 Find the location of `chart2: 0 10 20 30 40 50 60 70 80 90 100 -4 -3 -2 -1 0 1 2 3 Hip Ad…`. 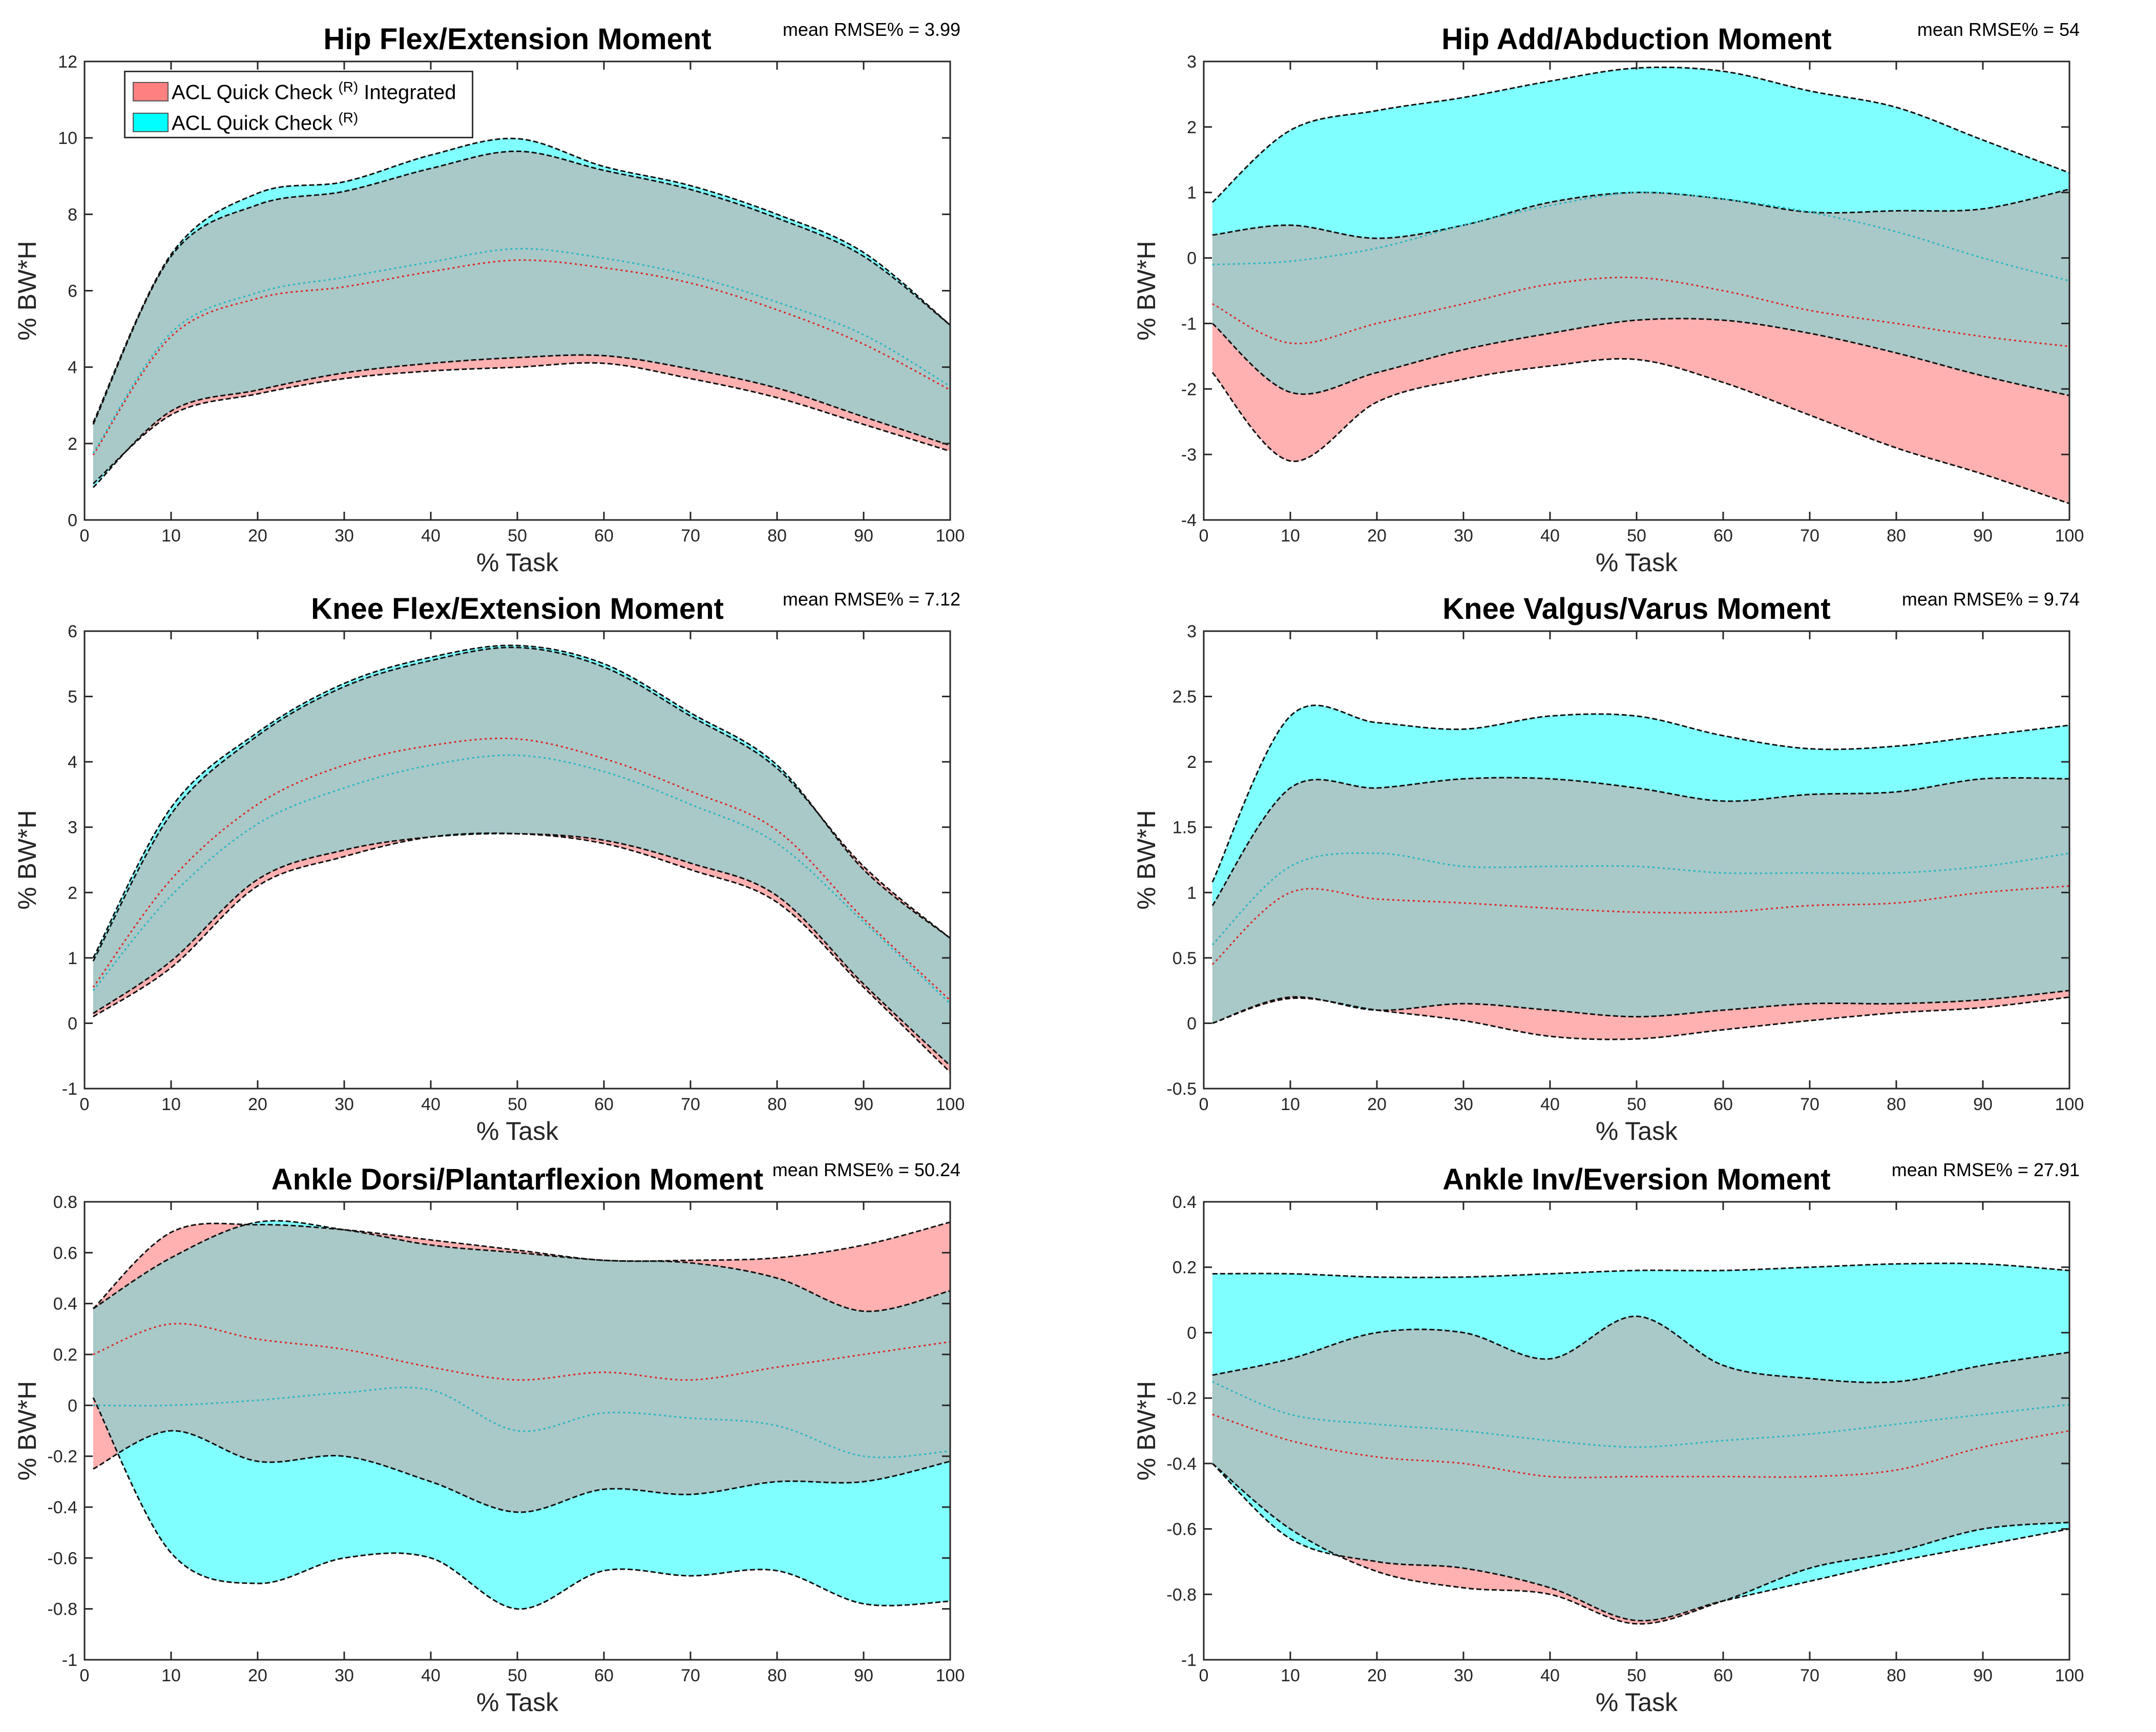

chart2: 0 10 20 30 40 50 60 70 80 90 100 -4 -3 -2 -1 0 1 2 3 Hip Ad… is located at coordinates (1608, 298).